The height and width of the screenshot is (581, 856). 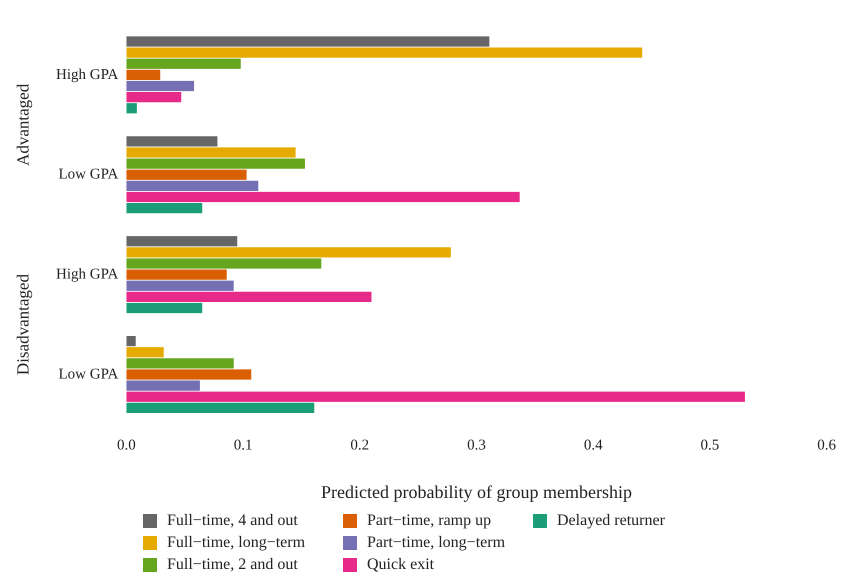 I want to click on x-tick-label: 0.0, so click(x=126, y=445).